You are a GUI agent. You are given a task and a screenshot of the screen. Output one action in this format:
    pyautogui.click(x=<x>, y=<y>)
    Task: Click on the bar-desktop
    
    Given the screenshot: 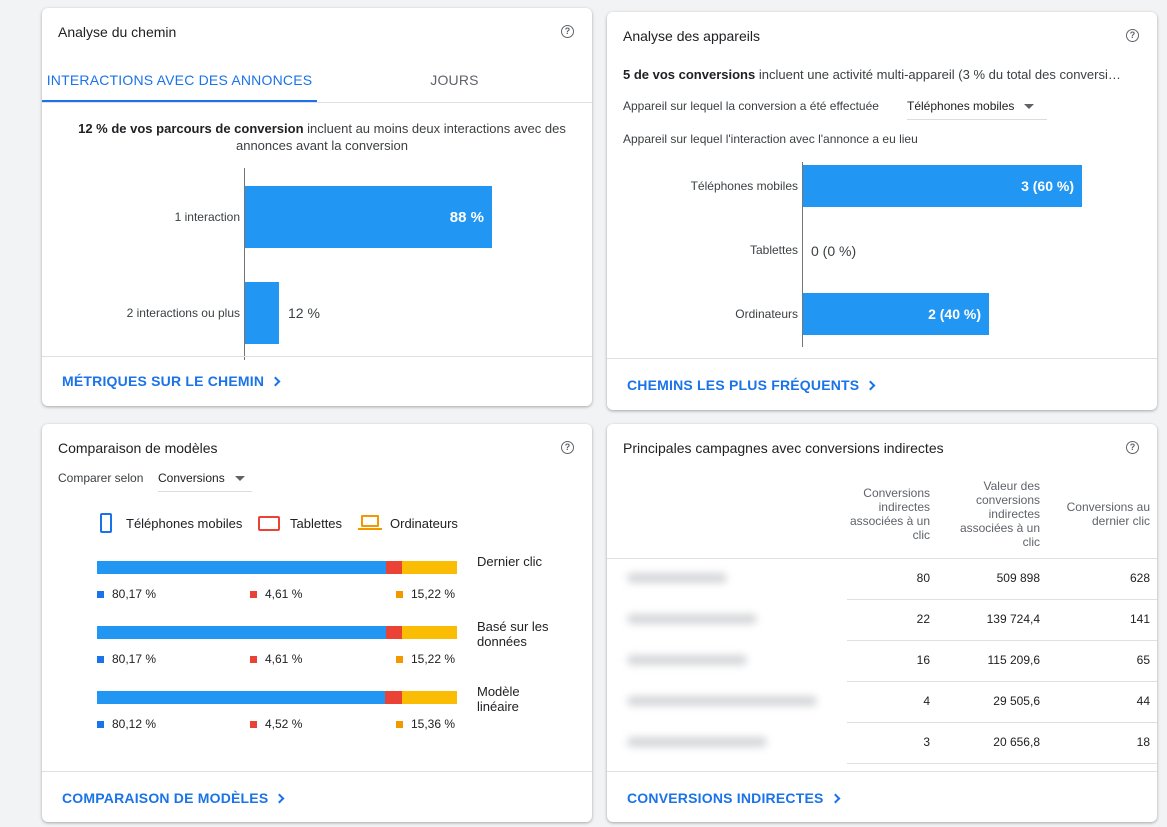 What is the action you would take?
    pyautogui.click(x=896, y=314)
    